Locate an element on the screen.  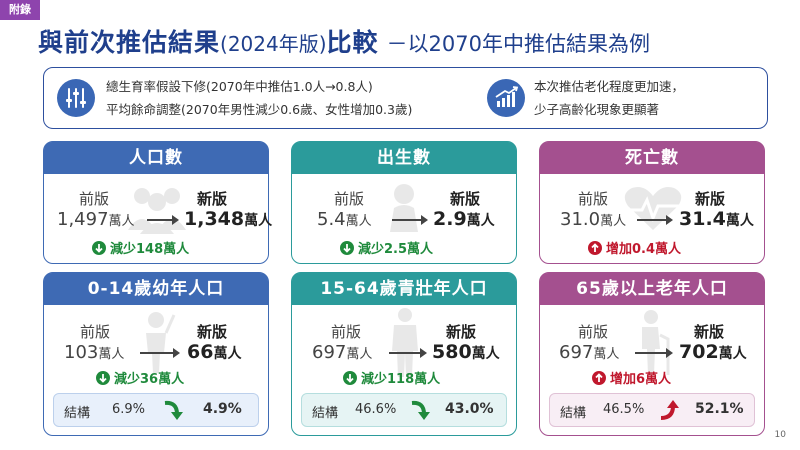
conclusion-line-1: 本次推估老化程度更加速， is located at coordinates (609, 86).